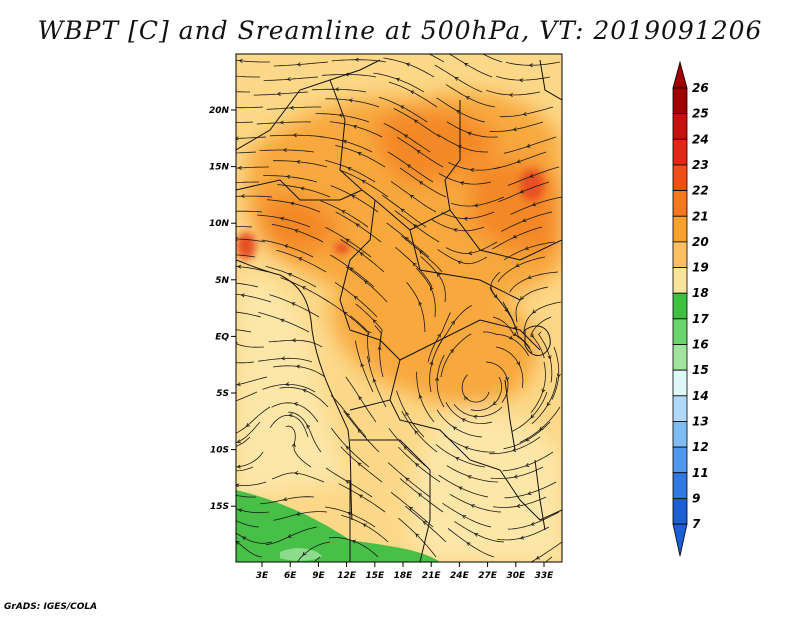  I want to click on colorbar-label: 22, so click(700, 191).